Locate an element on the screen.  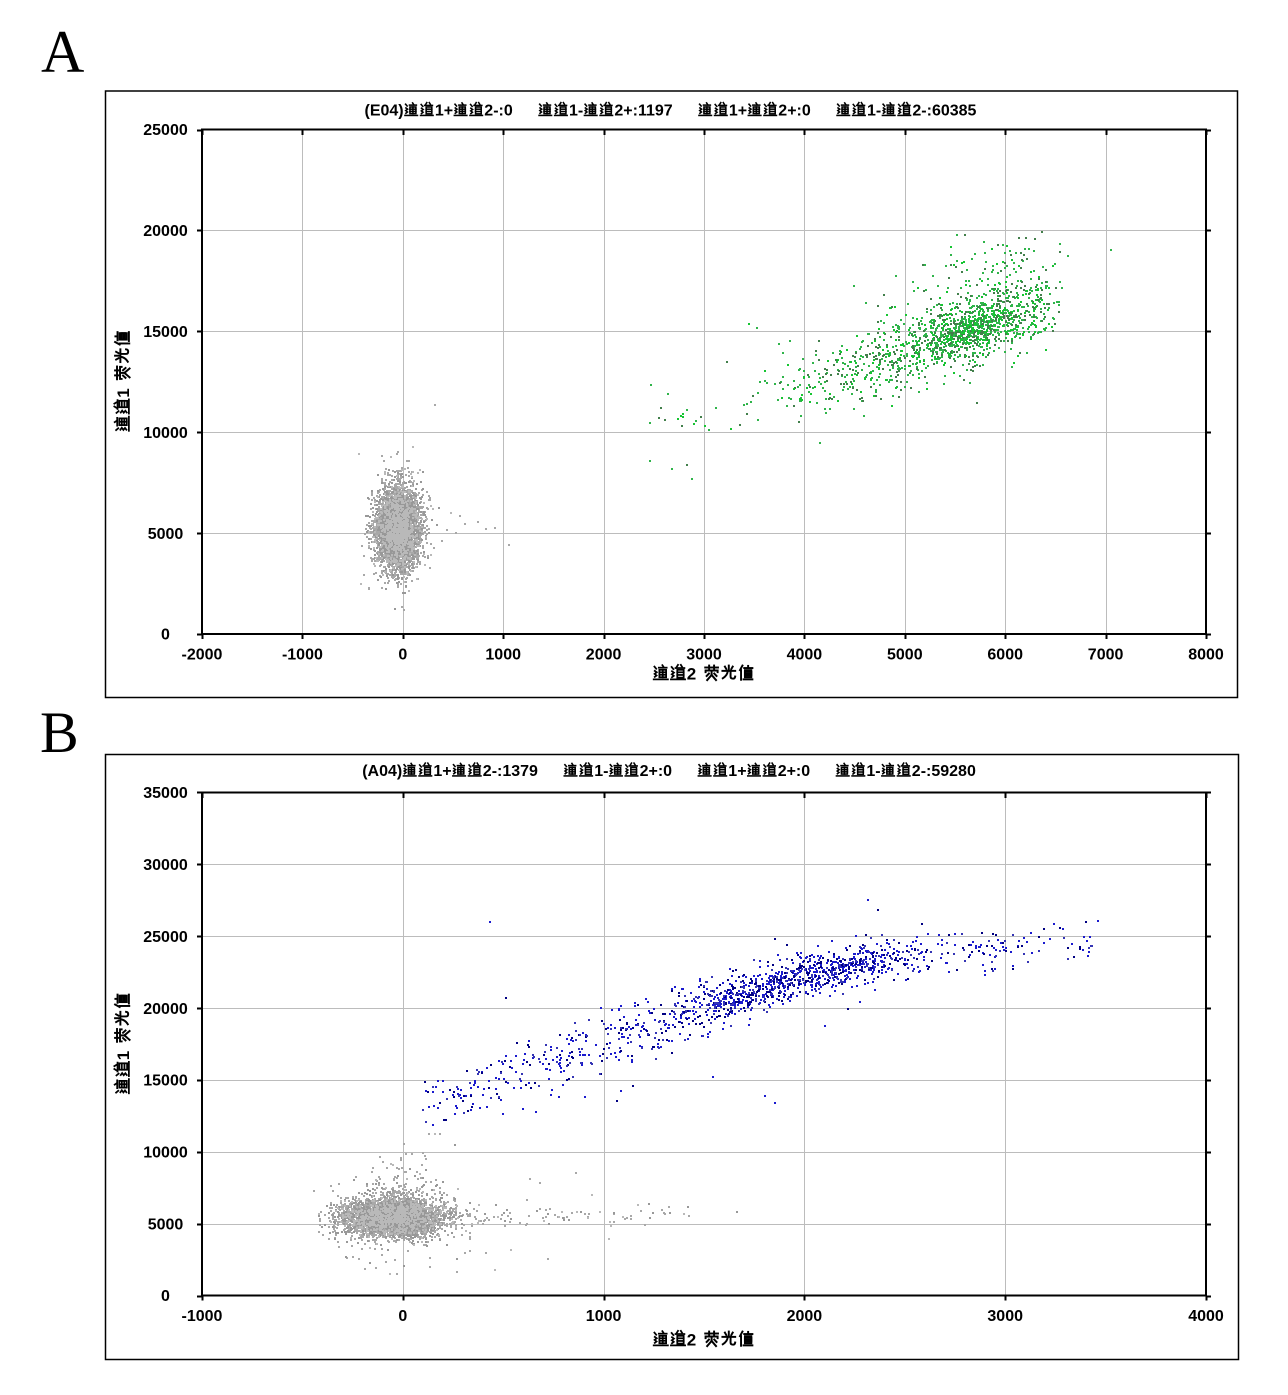
svg-text: 2-:59280 is located at coordinates (944, 771).